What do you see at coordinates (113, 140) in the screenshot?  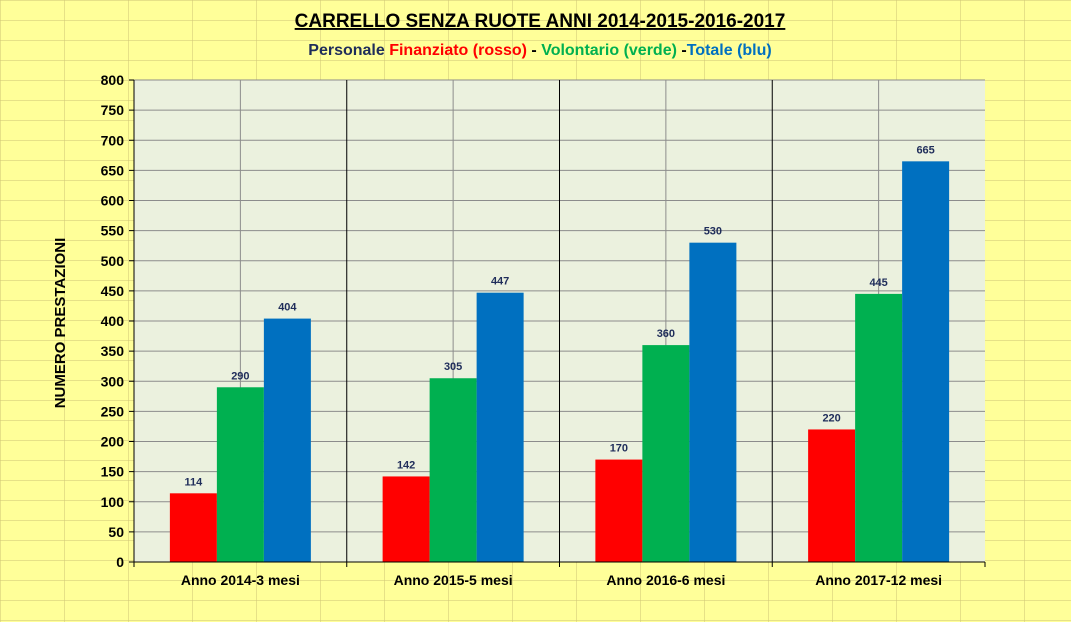 I see `y-tick-label: 700` at bounding box center [113, 140].